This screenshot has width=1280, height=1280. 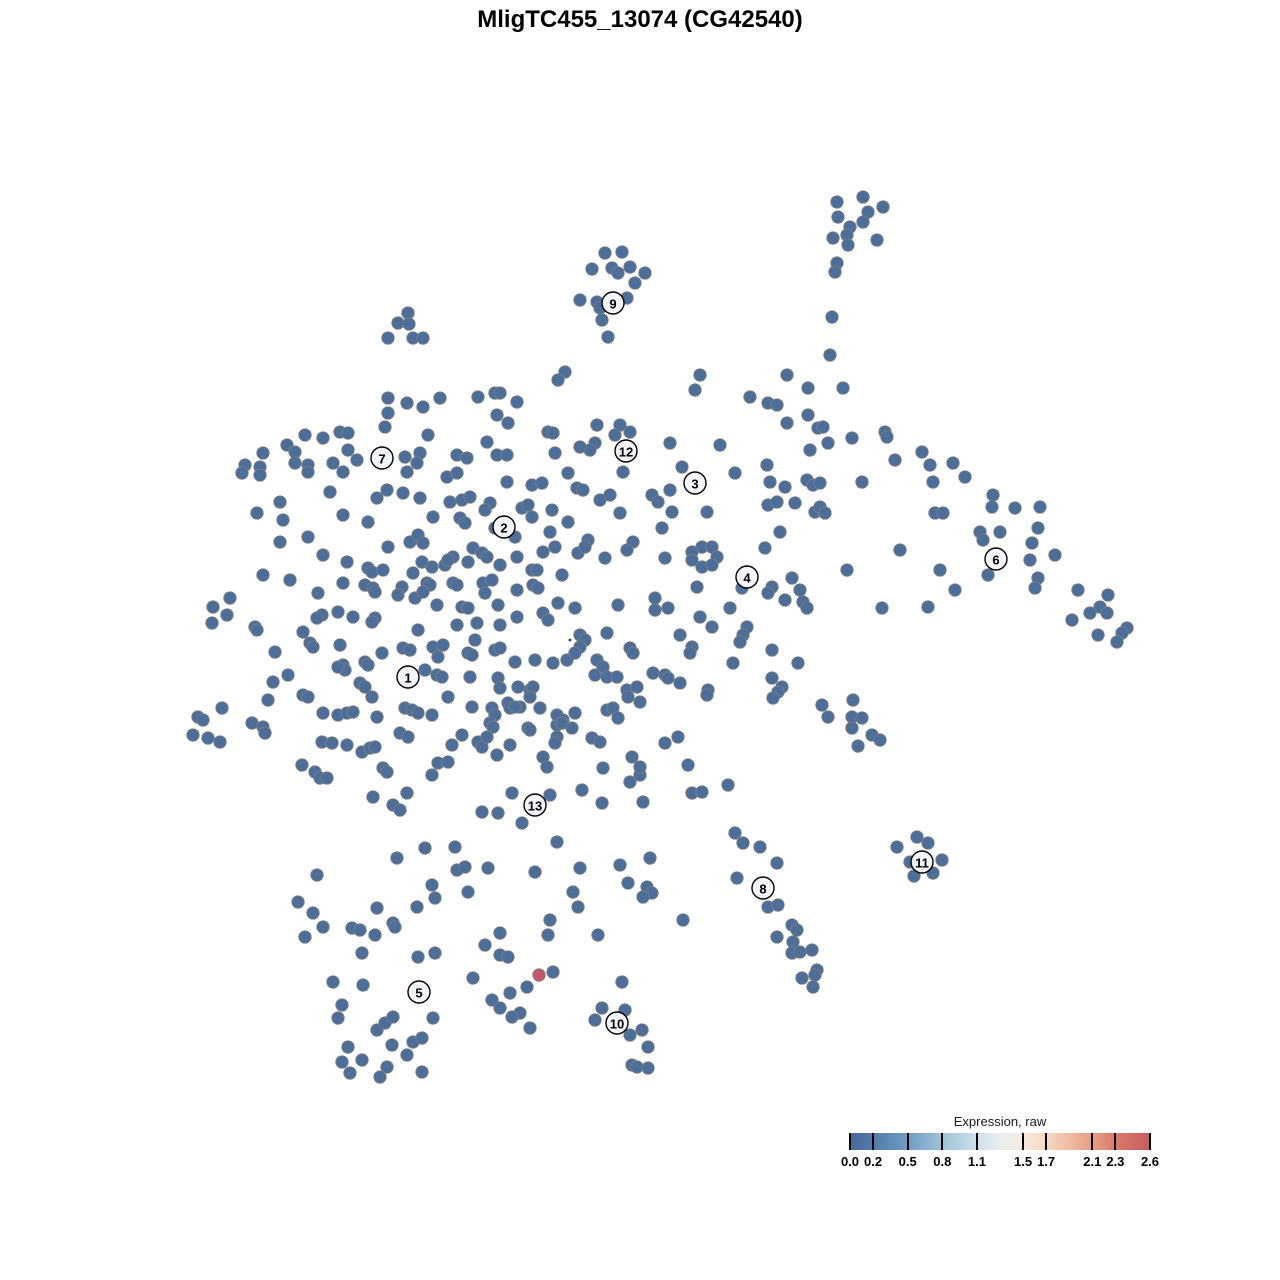 What do you see at coordinates (907, 1161) in the screenshot?
I see `legend-tick-label: 0.5` at bounding box center [907, 1161].